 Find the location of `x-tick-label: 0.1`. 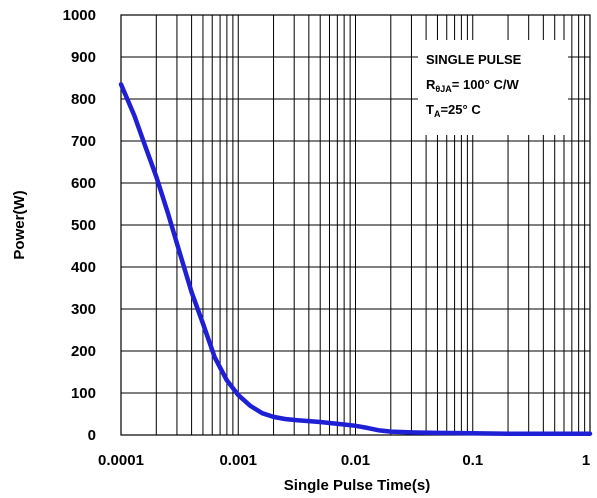

x-tick-label: 0.1 is located at coordinates (472, 460).